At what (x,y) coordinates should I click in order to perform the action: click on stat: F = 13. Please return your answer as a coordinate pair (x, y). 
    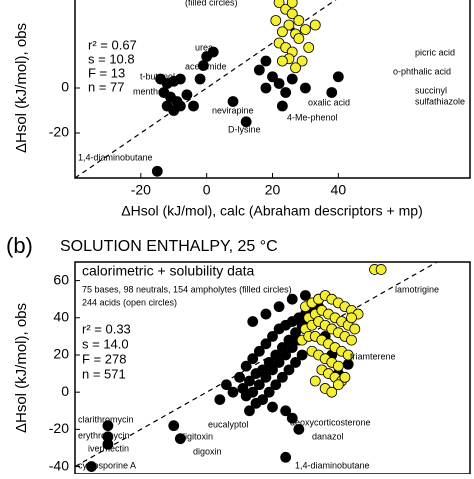
    Looking at the image, I should click on (106, 72).